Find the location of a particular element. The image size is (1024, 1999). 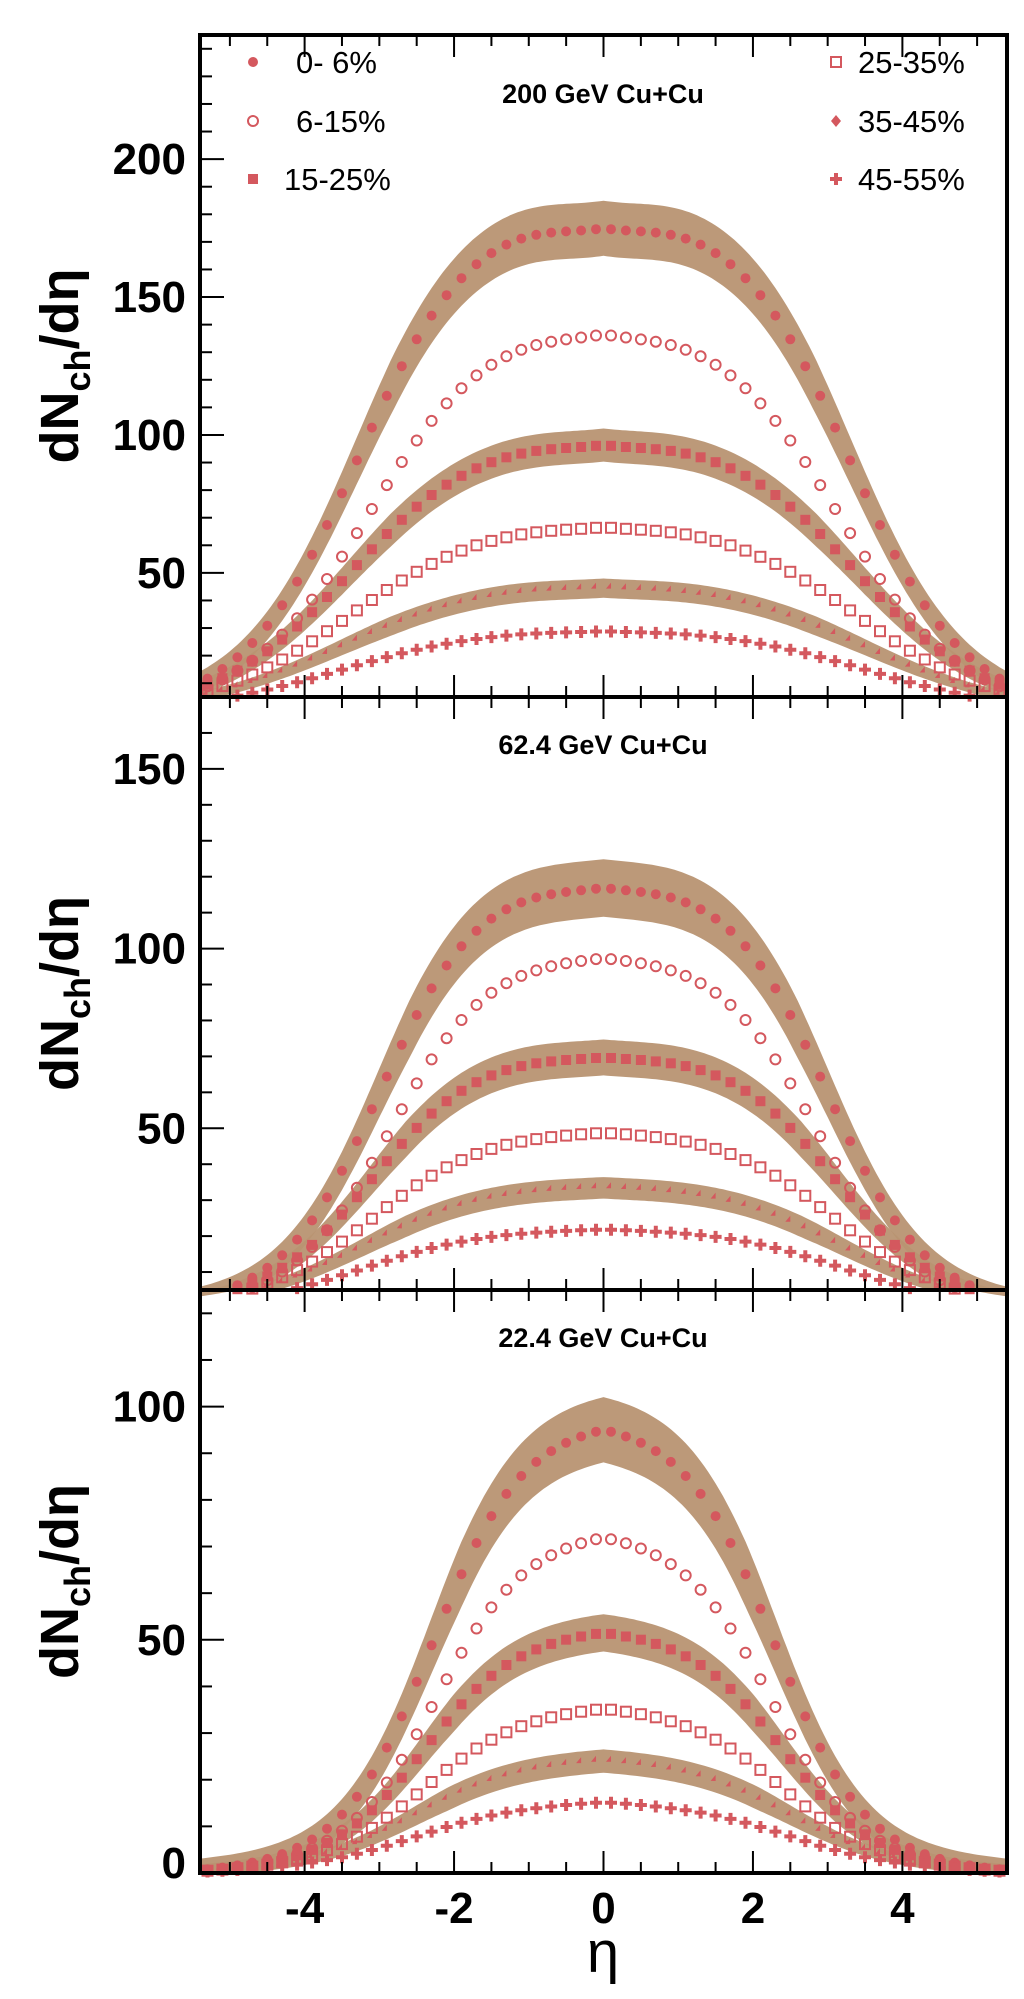

legend-label: 15-25% is located at coordinates (337, 179).